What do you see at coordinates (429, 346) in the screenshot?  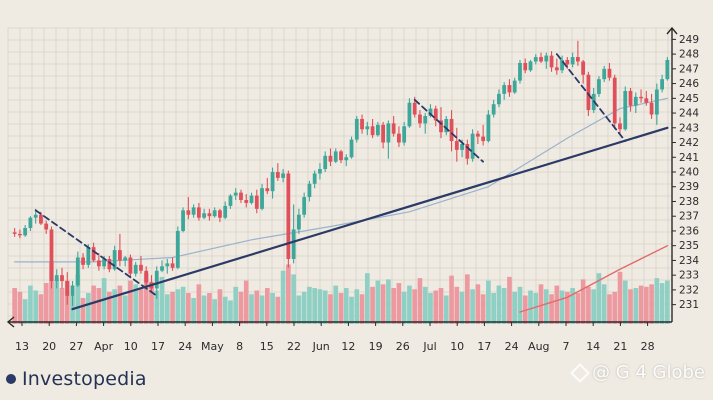 I see `x-tick-label: Jul` at bounding box center [429, 346].